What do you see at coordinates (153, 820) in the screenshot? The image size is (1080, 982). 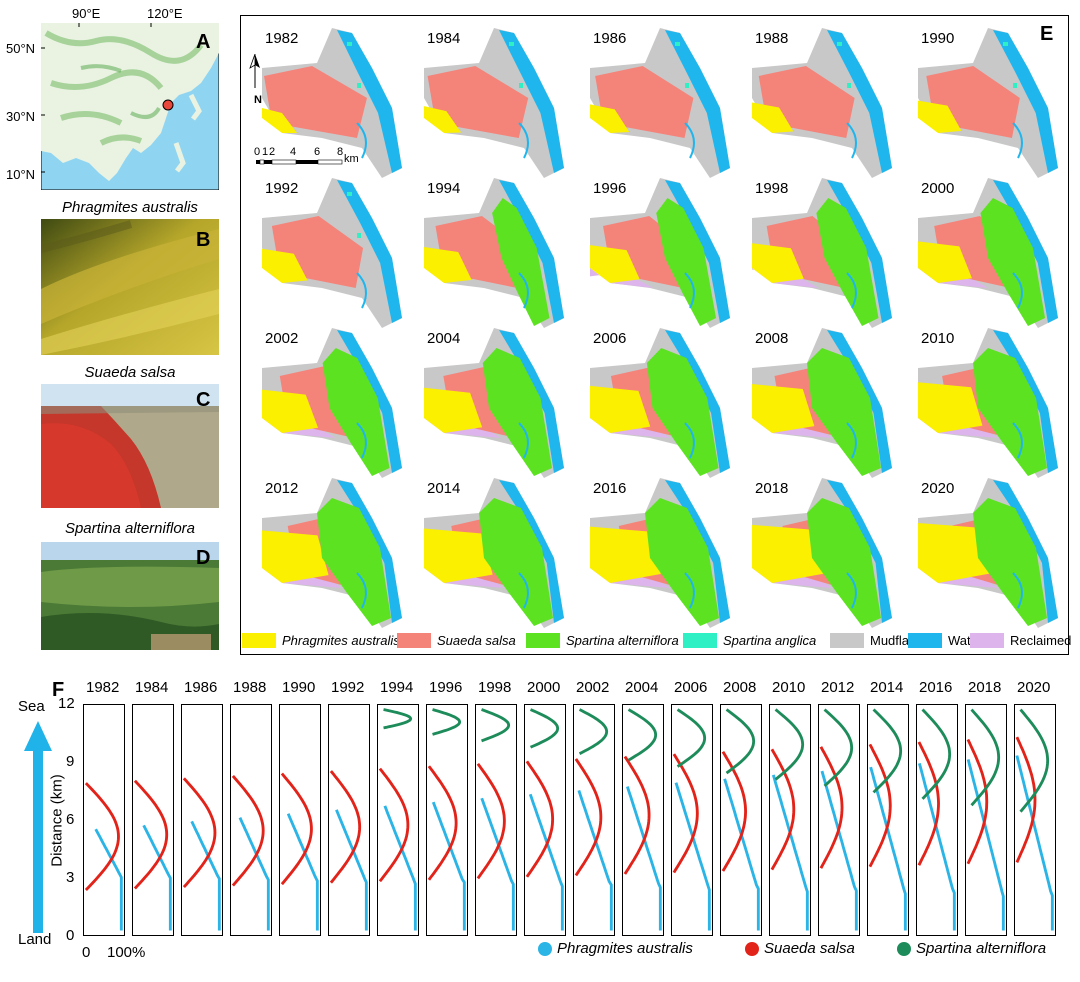 I see `distribution-profile-1984` at bounding box center [153, 820].